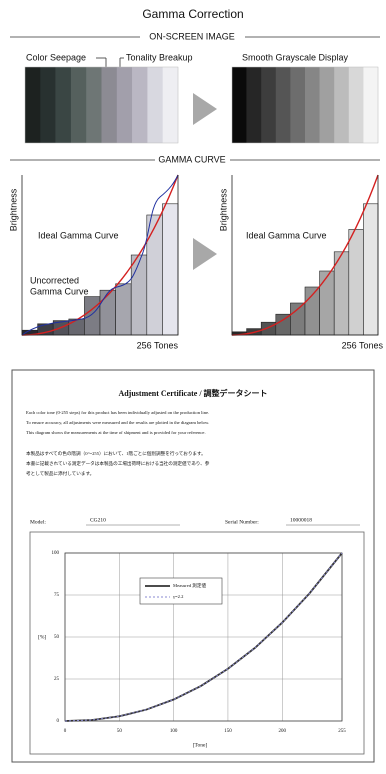 This screenshot has width=386, height=774. What do you see at coordinates (56, 553) in the screenshot?
I see `y-tick-label: 100` at bounding box center [56, 553].